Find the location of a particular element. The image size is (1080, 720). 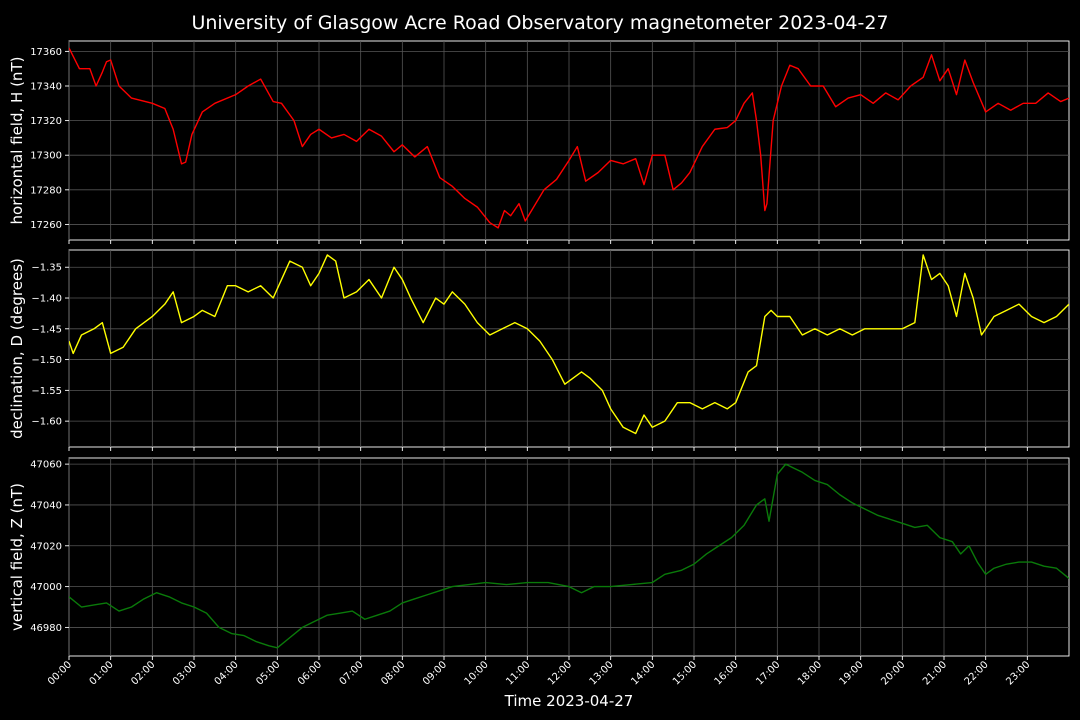

y-axis-label-declination: declination, D (degrees) is located at coordinates (17, 348).